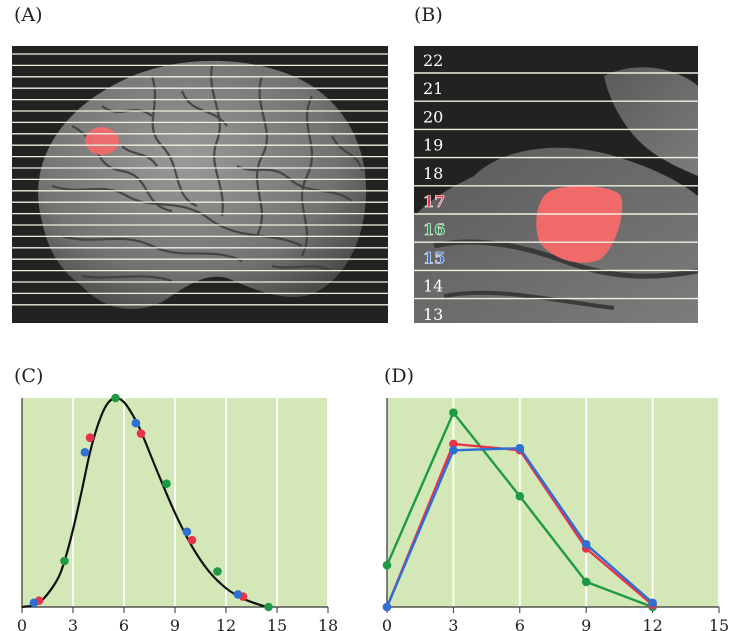 The image size is (735, 631). What do you see at coordinates (328, 623) in the screenshot?
I see `tick-label: 18` at bounding box center [328, 623].